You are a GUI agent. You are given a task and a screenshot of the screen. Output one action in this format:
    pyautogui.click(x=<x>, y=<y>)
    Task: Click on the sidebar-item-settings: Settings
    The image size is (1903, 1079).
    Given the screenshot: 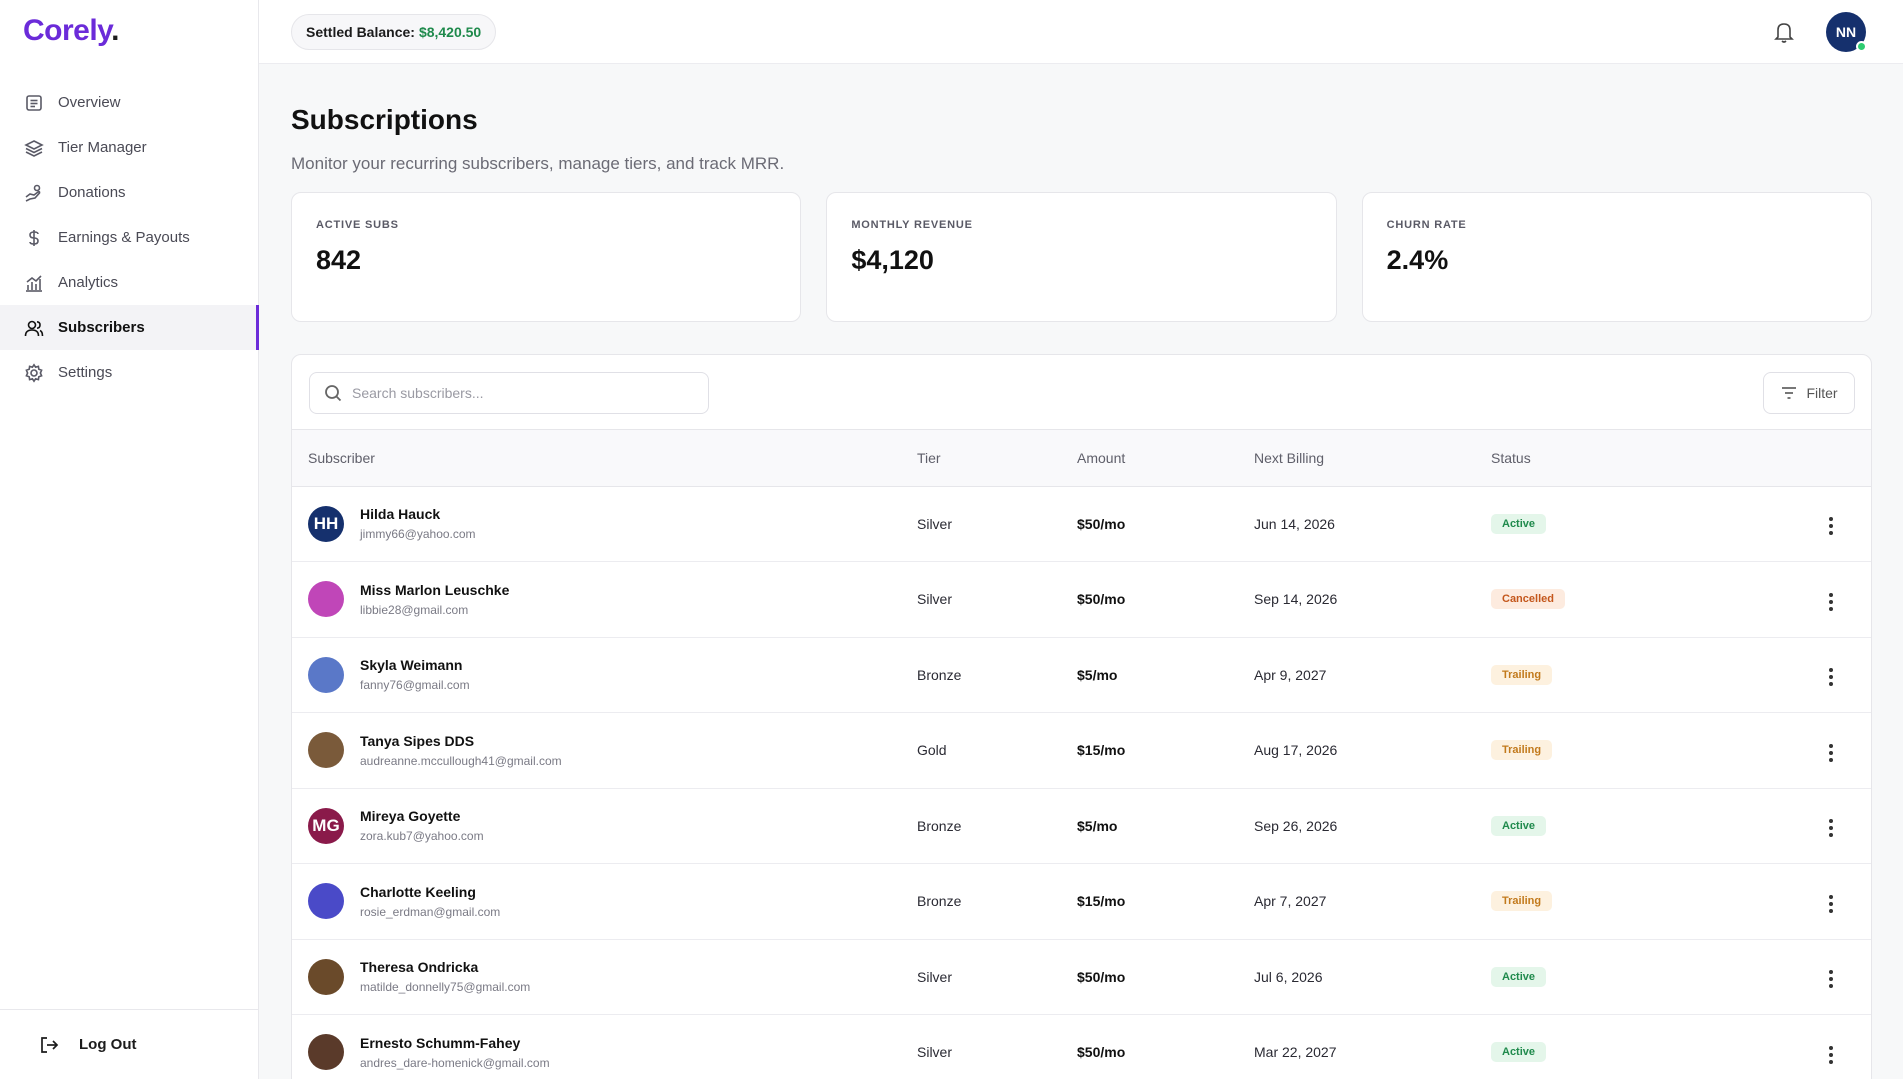 What is the action you would take?
    pyautogui.click(x=129, y=372)
    